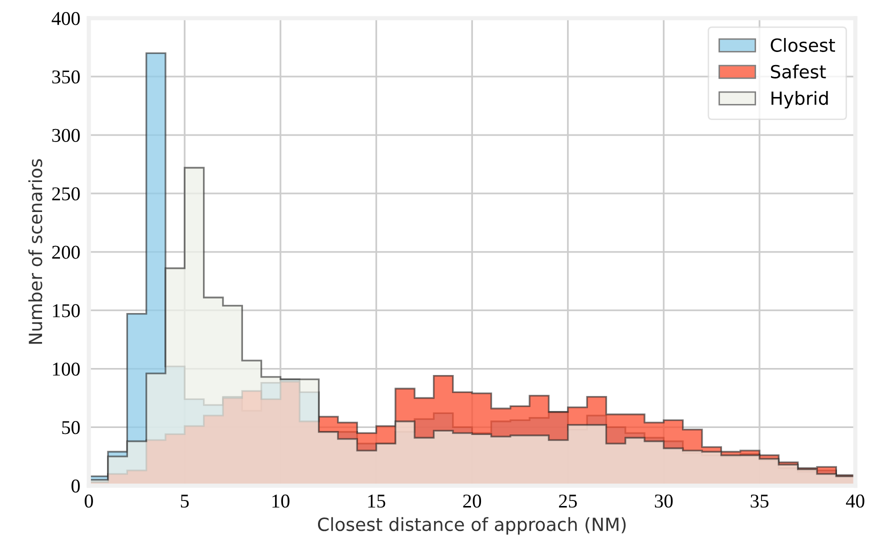  I want to click on x-tick-label: 25, so click(568, 501).